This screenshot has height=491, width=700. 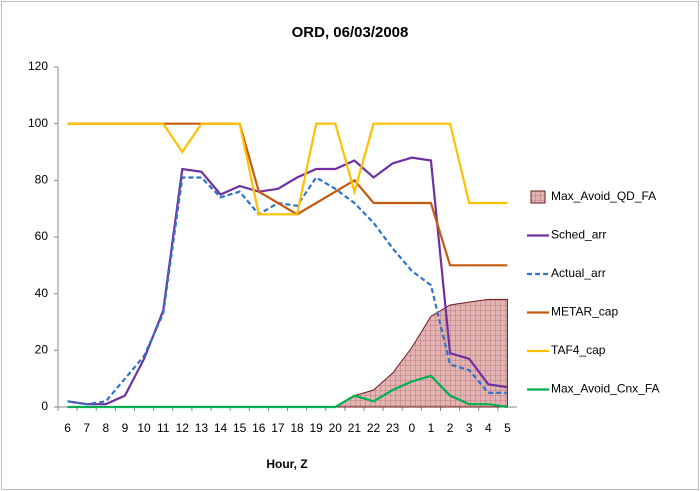 I want to click on x-tick-label: 22, so click(x=374, y=428).